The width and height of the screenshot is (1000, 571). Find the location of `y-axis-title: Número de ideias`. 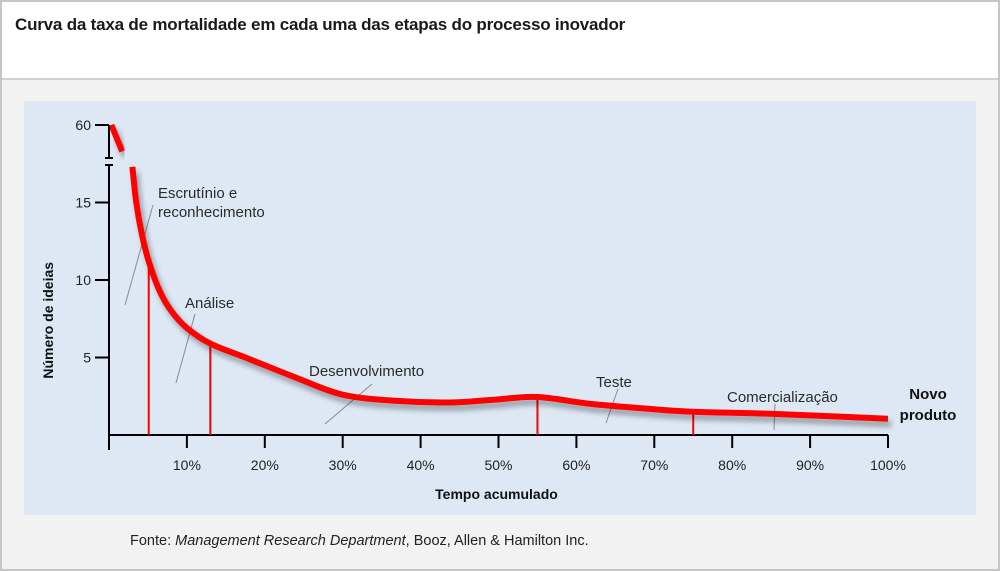

y-axis-title: Número de ideias is located at coordinates (48, 320).